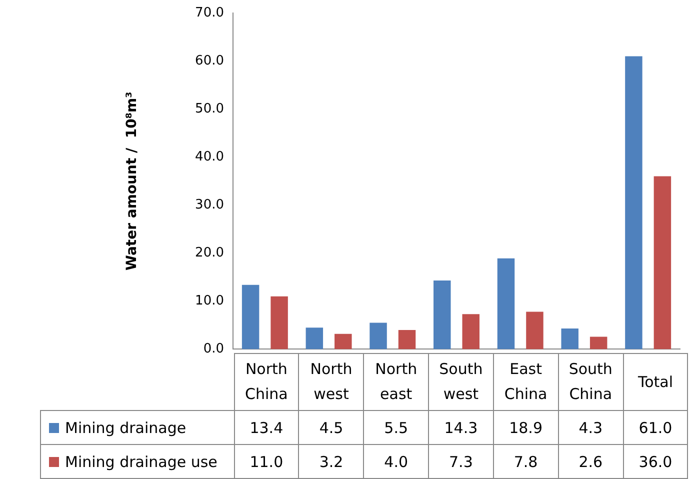  Describe the element at coordinates (396, 382) in the screenshot. I see `x-tick-label: North east` at that location.